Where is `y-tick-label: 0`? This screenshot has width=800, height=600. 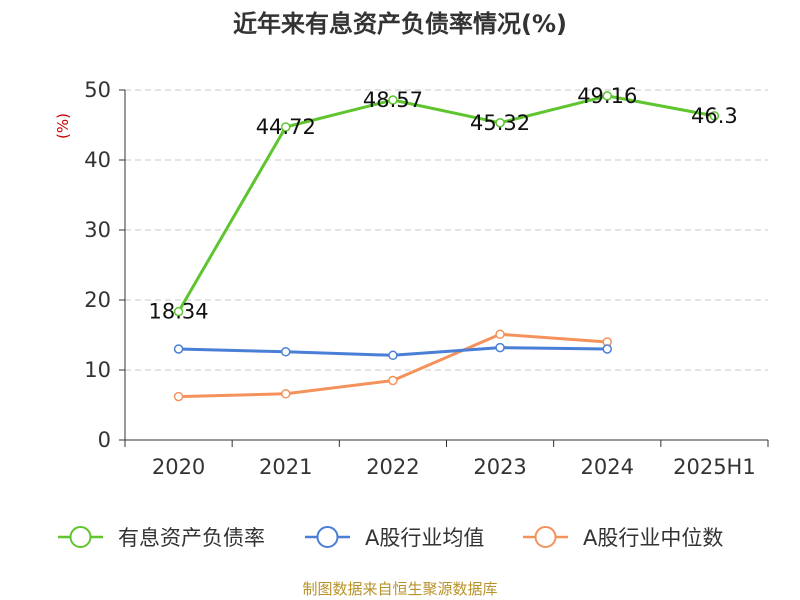 y-tick-label: 0 is located at coordinates (104, 440).